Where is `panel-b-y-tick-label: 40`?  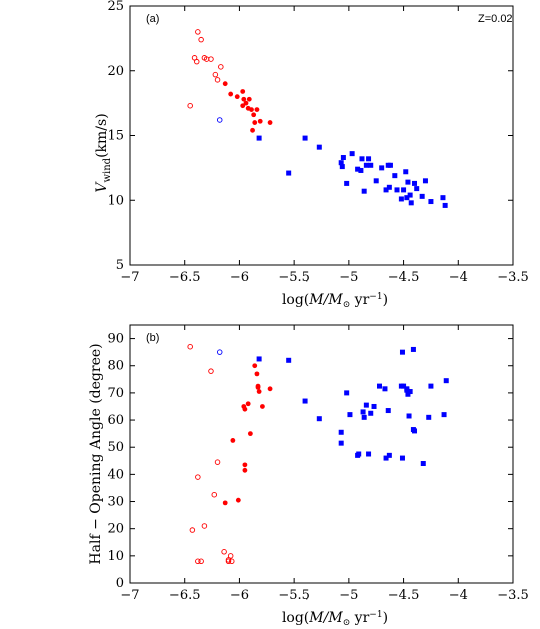 panel-b-y-tick-label: 40 is located at coordinates (115, 474).